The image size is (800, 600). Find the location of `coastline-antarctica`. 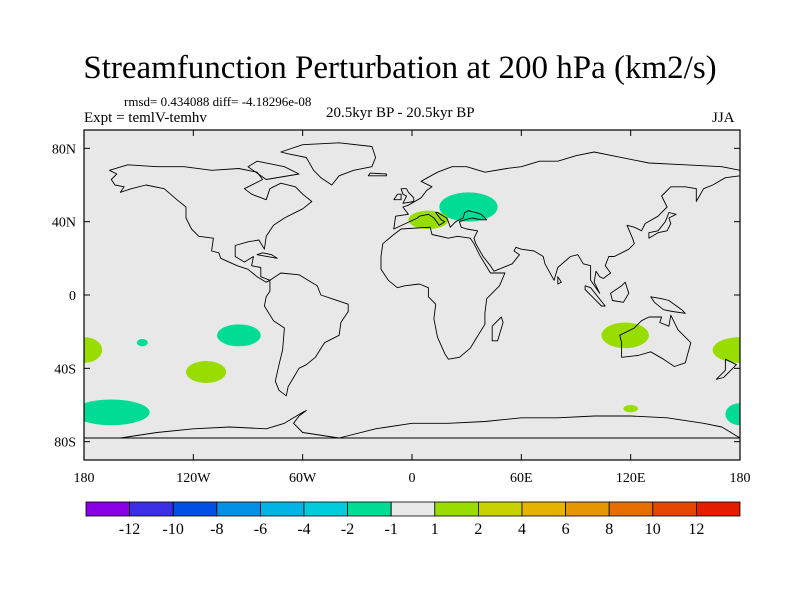

coastline-antarctica is located at coordinates (412, 424).